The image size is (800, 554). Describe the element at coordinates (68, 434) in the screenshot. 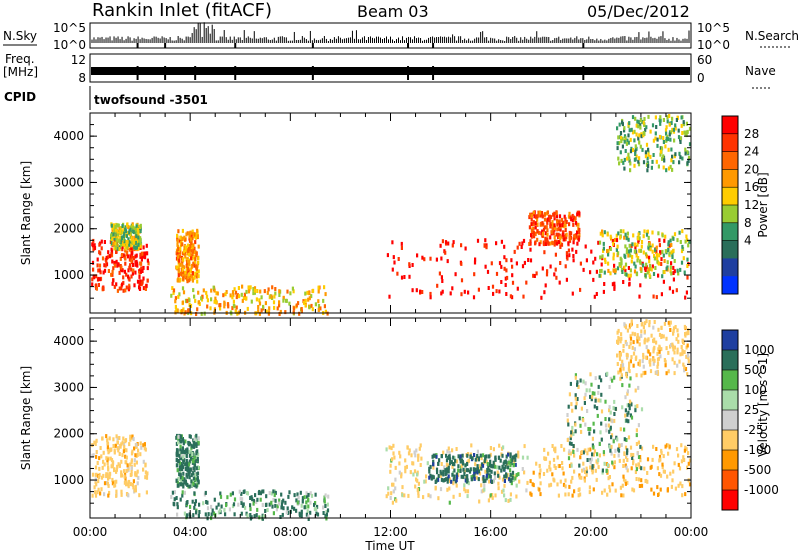

I see `y-tick-label: 2000` at that location.